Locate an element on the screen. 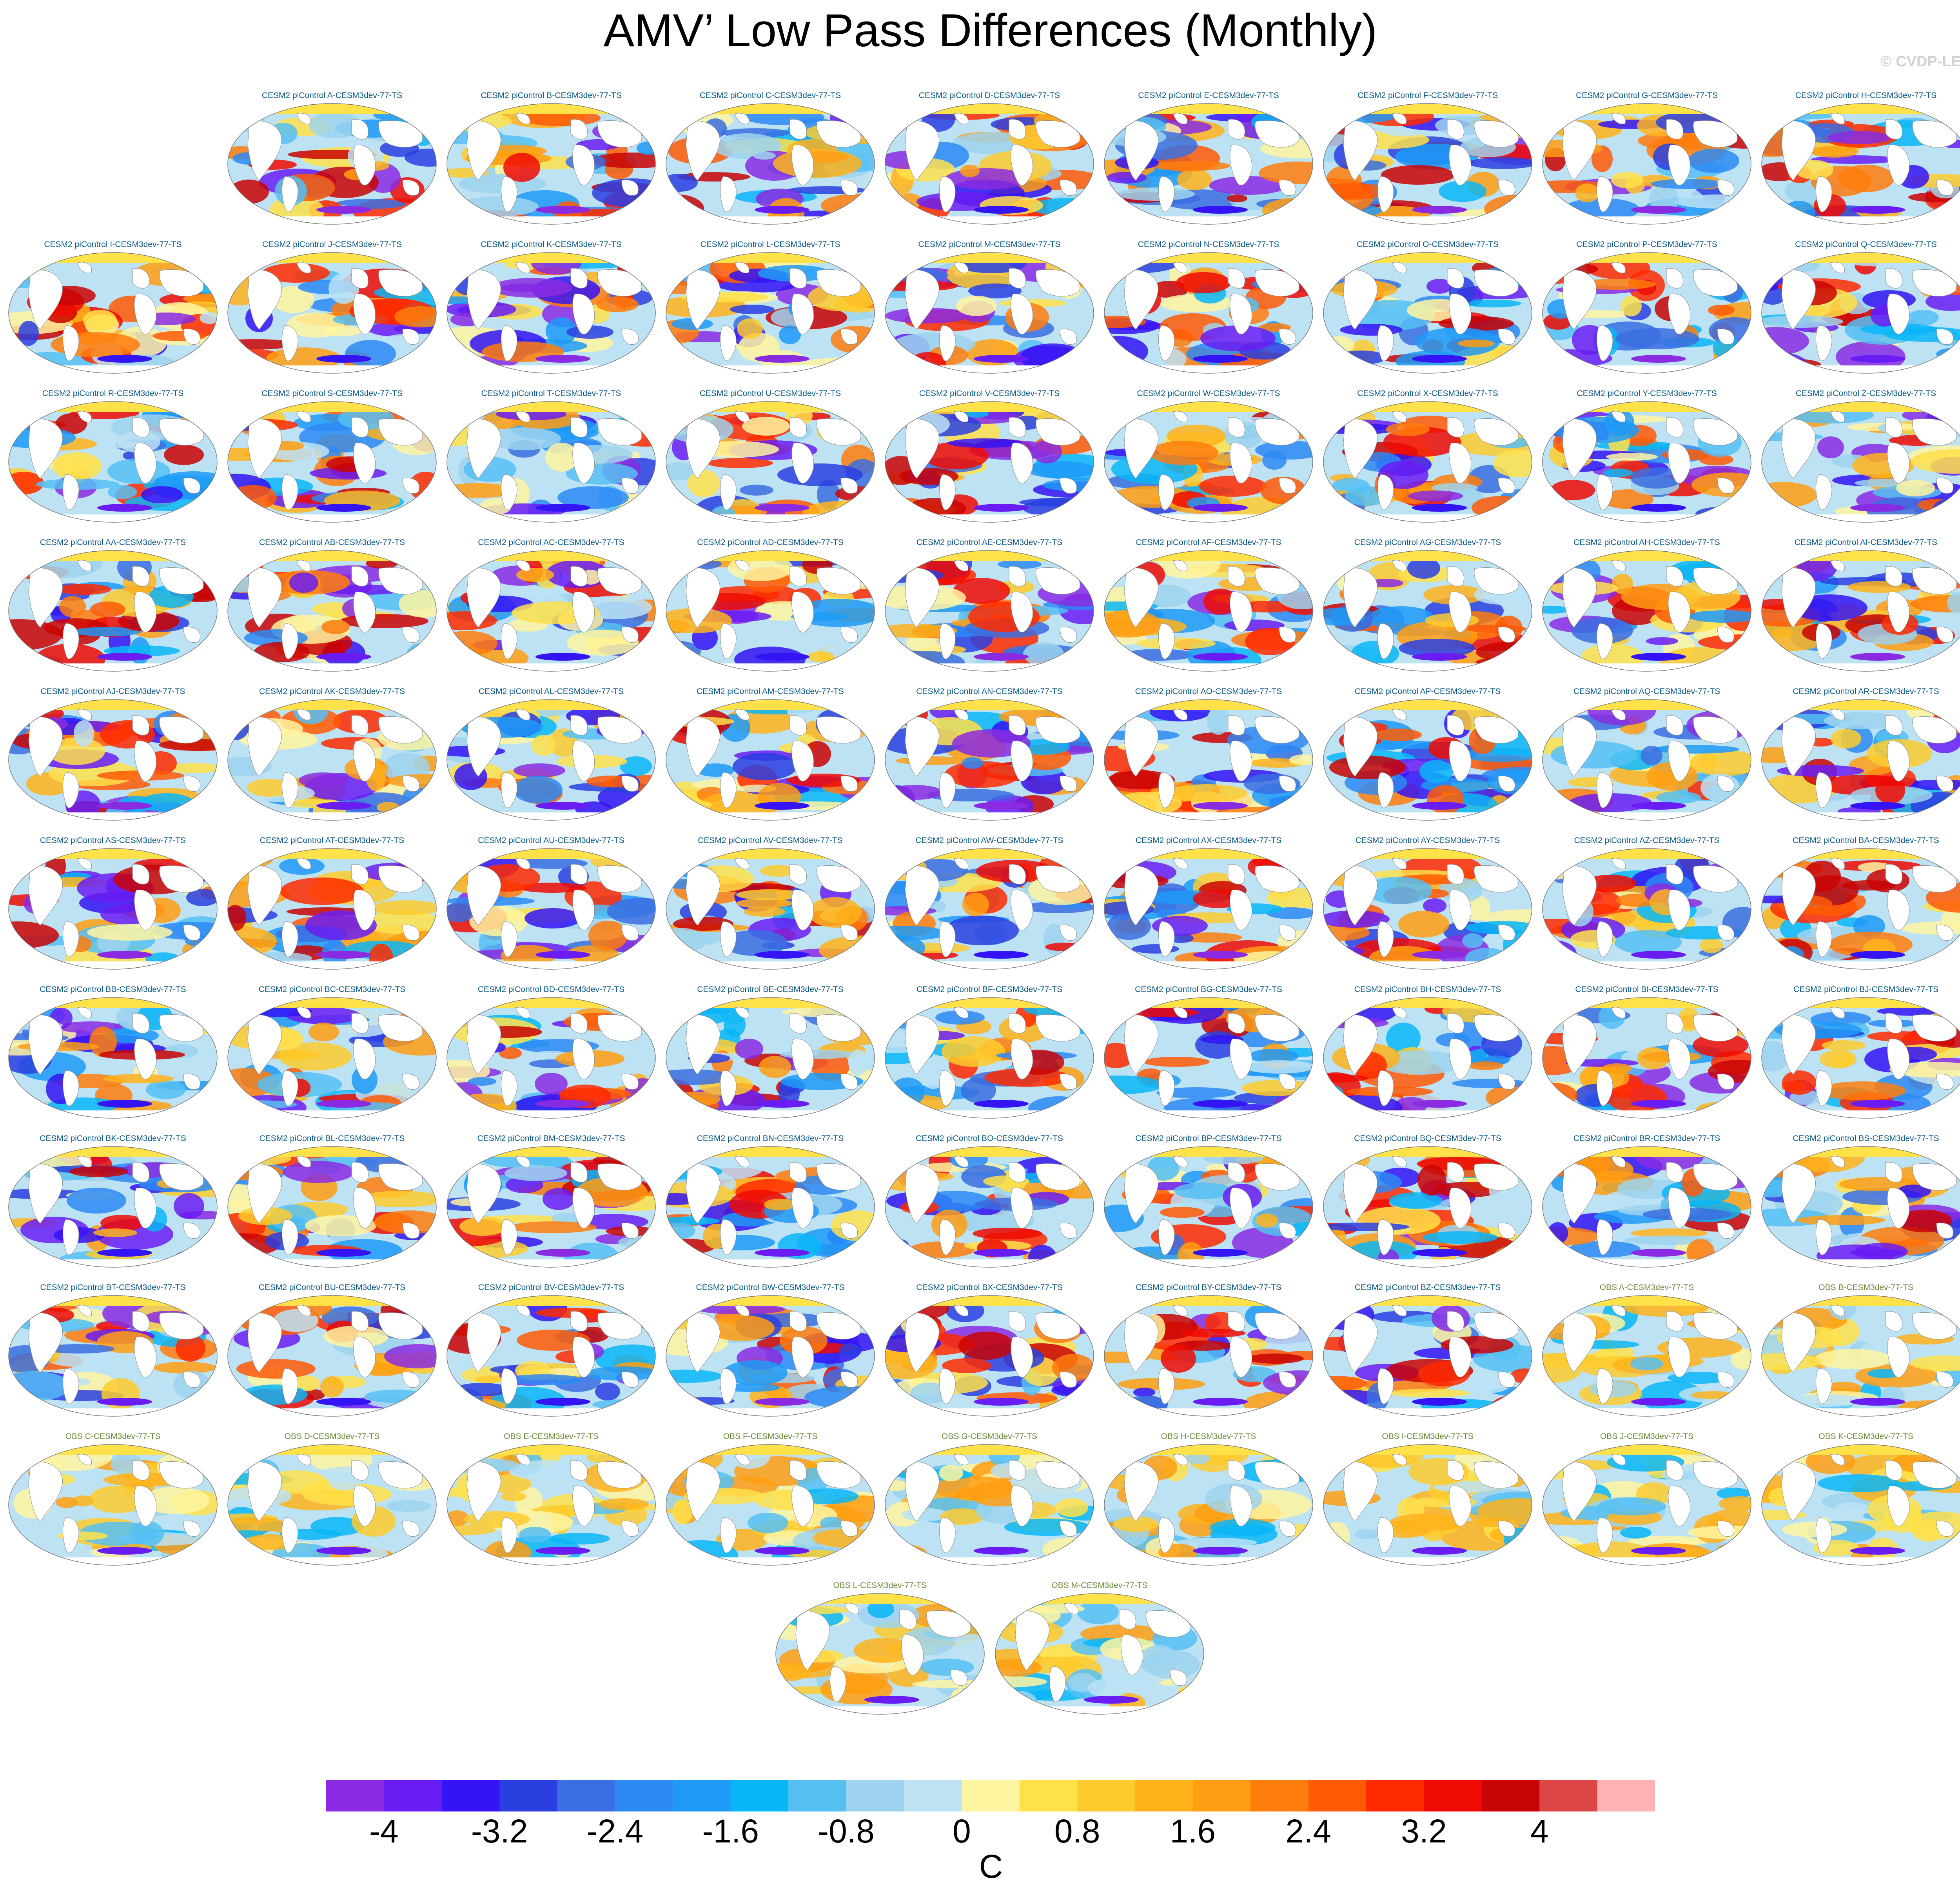 The width and height of the screenshot is (1960, 1895). panel-title: CESM2 piControl B-CESM3dev-77-TS is located at coordinates (551, 95).